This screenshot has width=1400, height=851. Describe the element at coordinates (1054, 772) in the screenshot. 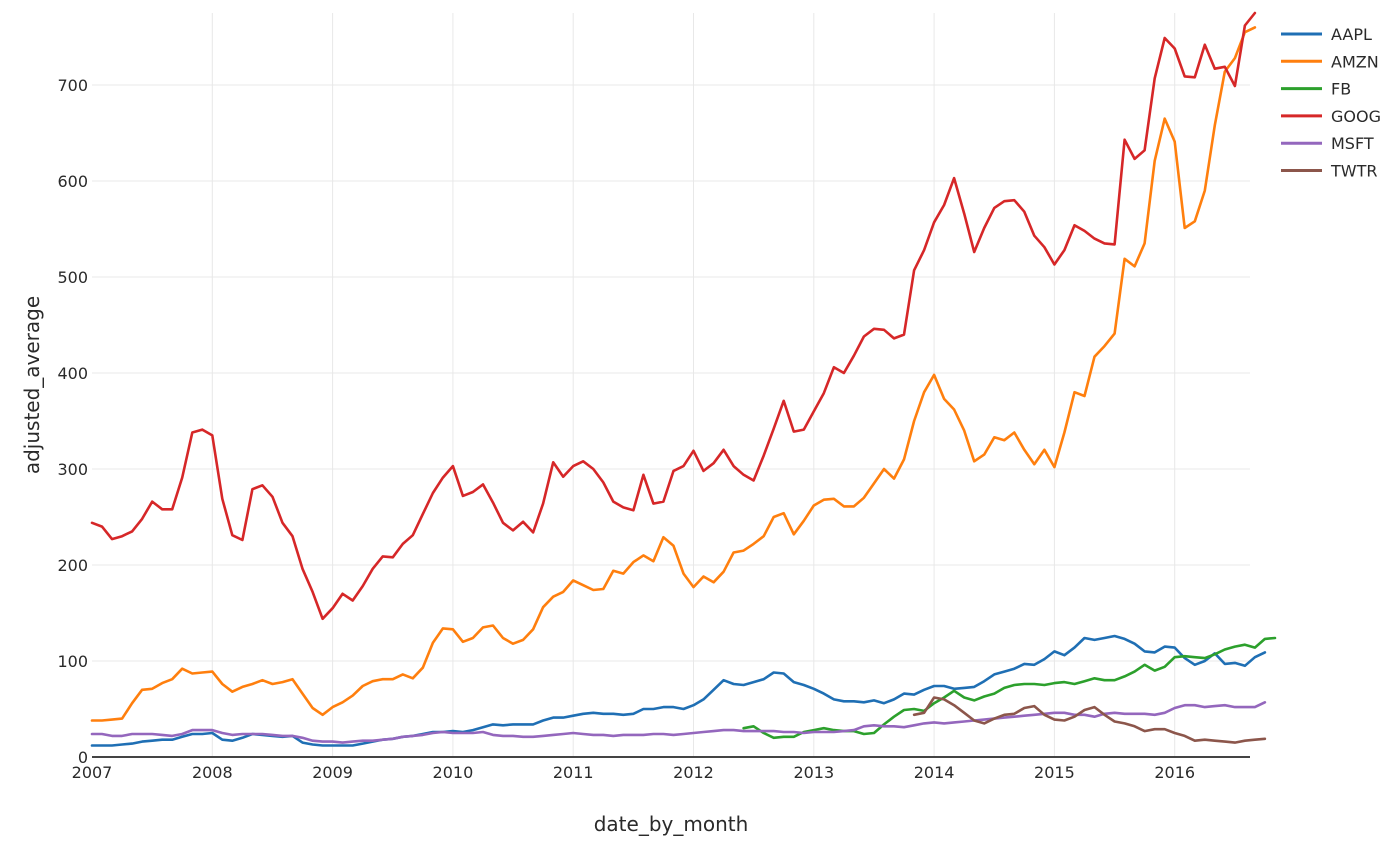

I see `x-tick-label: 2015` at that location.